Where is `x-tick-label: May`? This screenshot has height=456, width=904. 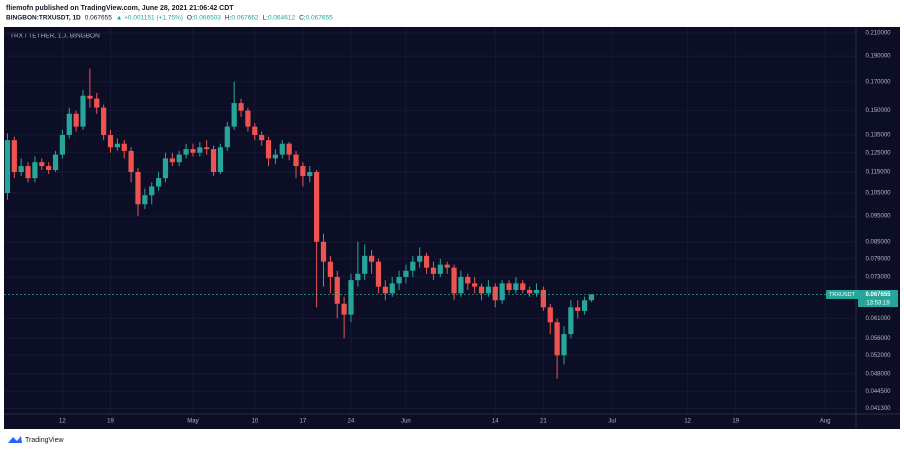 x-tick-label: May is located at coordinates (192, 422).